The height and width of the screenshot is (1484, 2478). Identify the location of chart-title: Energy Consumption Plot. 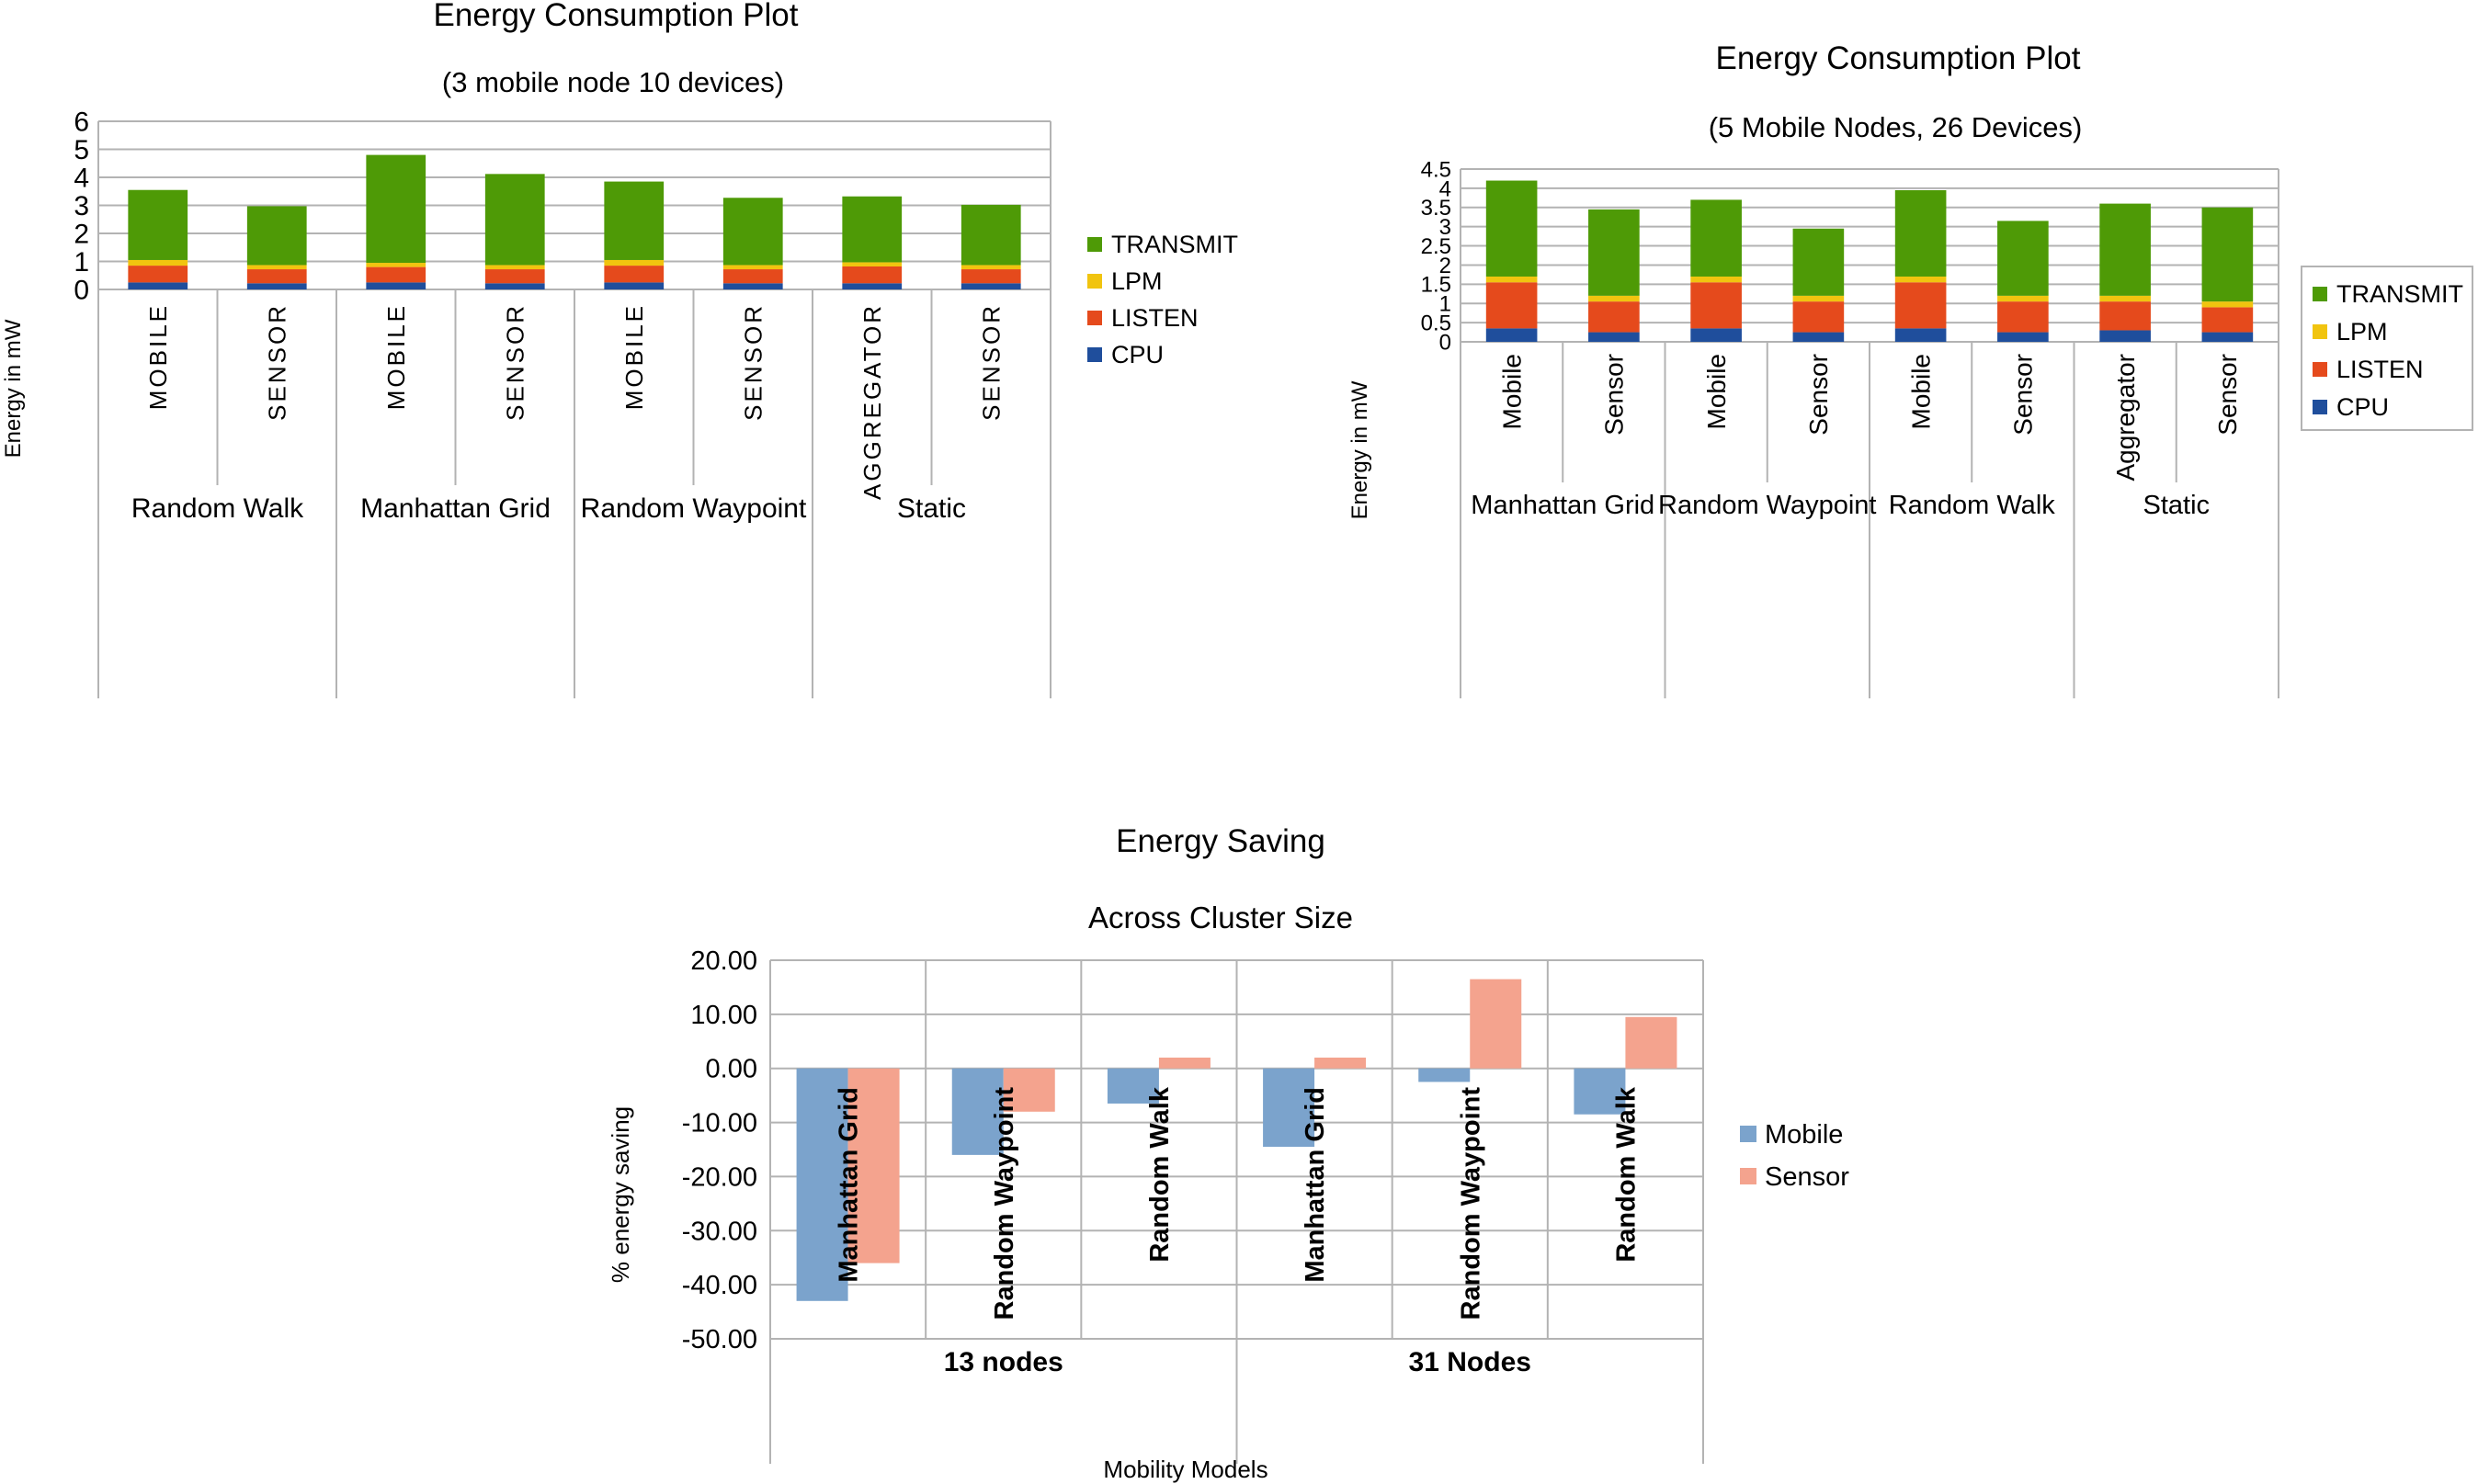
(616, 16).